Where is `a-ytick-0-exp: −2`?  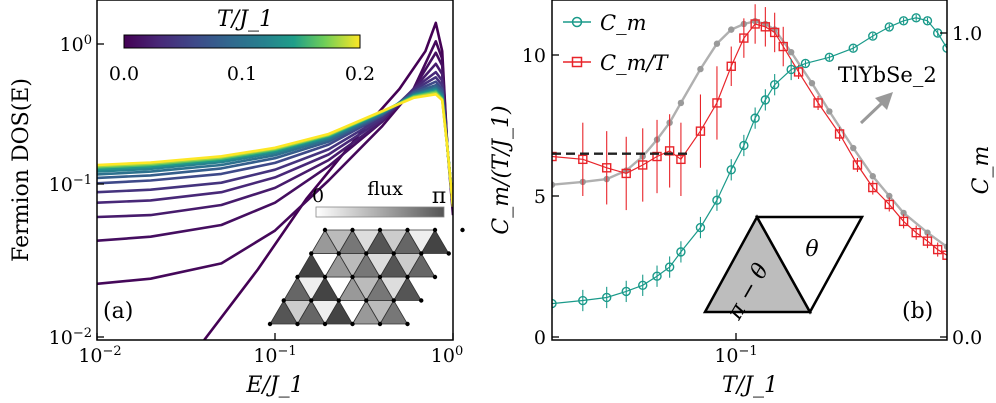
a-ytick-0-exp: −2 is located at coordinates (82, 333).